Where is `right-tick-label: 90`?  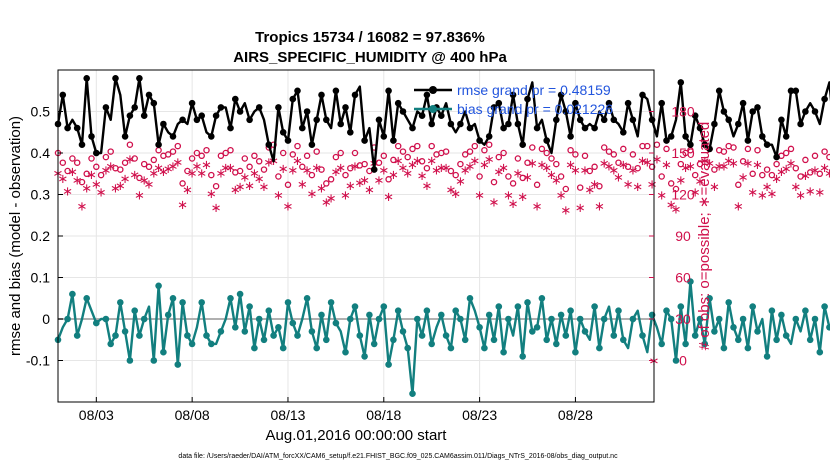 right-tick-label: 90 is located at coordinates (683, 236).